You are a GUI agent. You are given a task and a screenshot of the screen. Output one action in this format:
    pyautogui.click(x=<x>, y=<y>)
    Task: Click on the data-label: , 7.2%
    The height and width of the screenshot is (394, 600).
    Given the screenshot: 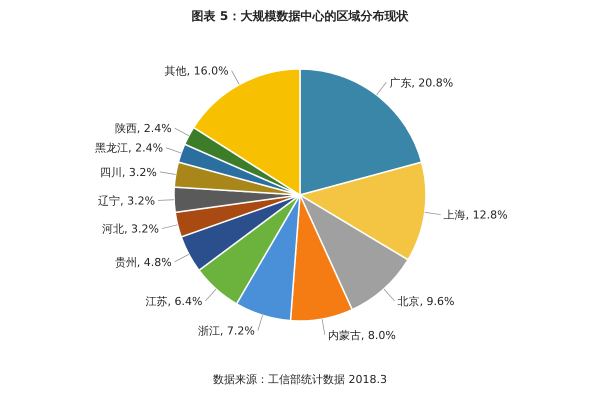 What is the action you would take?
    pyautogui.click(x=237, y=331)
    